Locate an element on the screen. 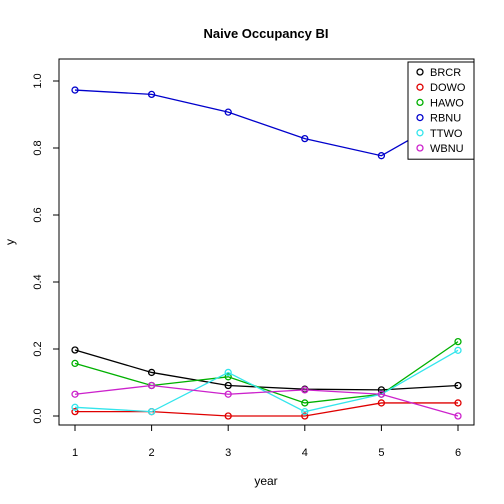 The image size is (504, 504). series-brcr is located at coordinates (266, 370).